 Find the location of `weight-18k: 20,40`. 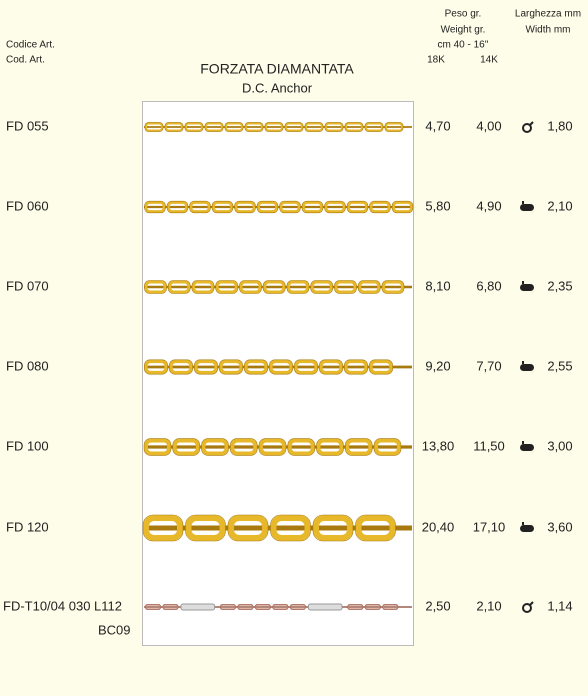

weight-18k: 20,40 is located at coordinates (438, 526).